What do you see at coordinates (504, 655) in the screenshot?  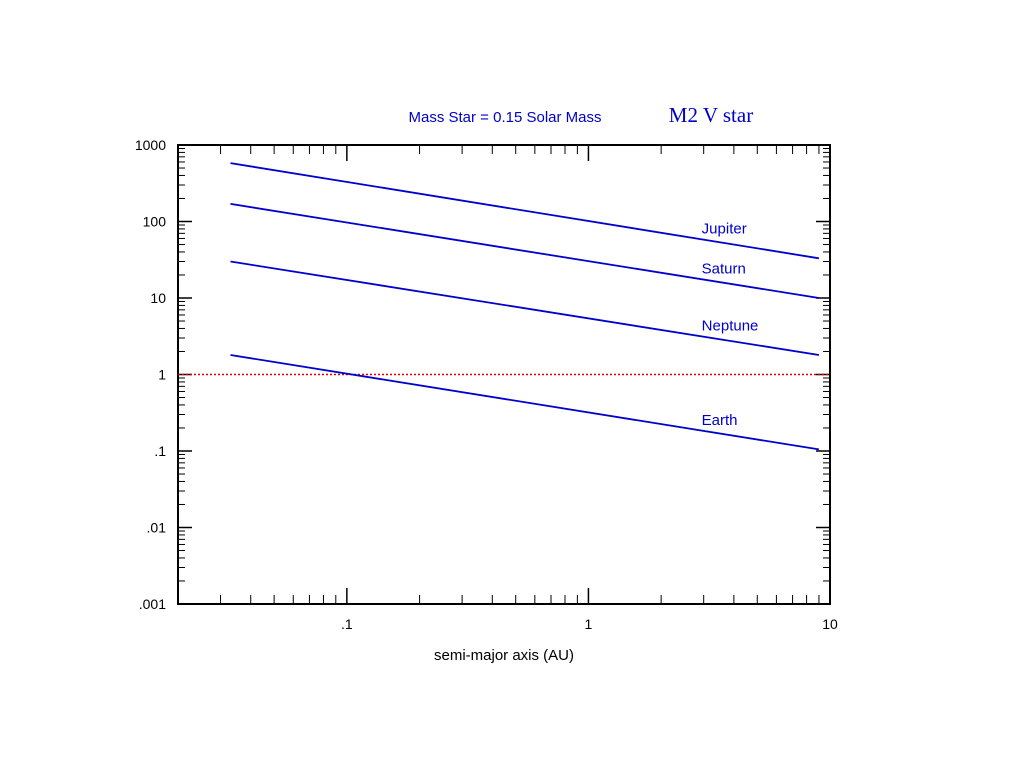 I see `x-axis-label: semi-major axis (AU)` at bounding box center [504, 655].